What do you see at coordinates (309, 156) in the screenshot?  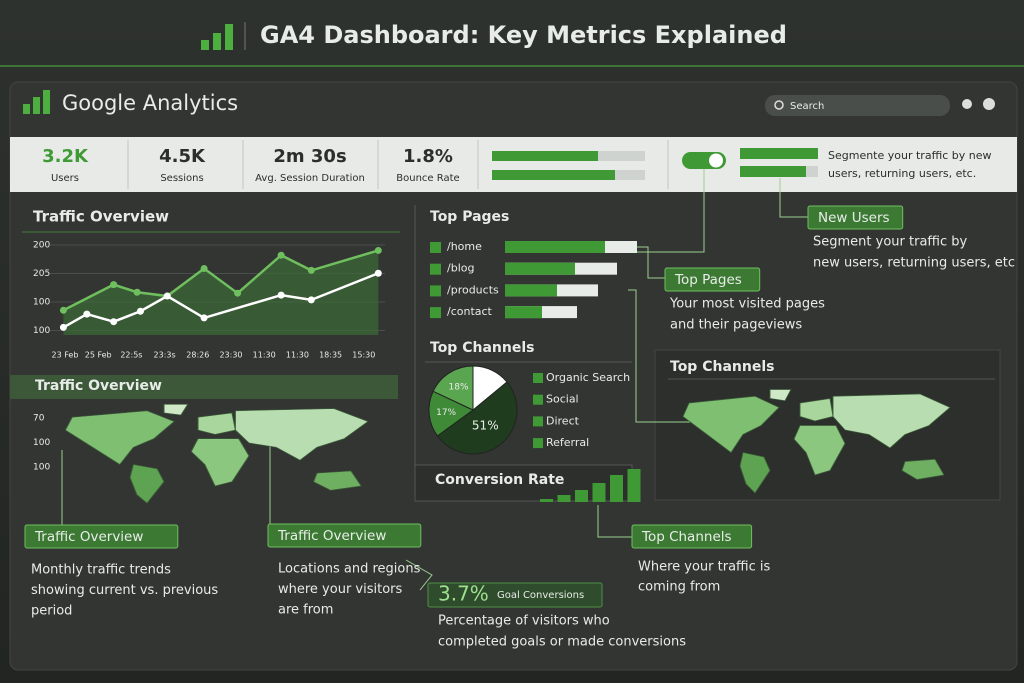 I see `metric-value: 2m 30s` at bounding box center [309, 156].